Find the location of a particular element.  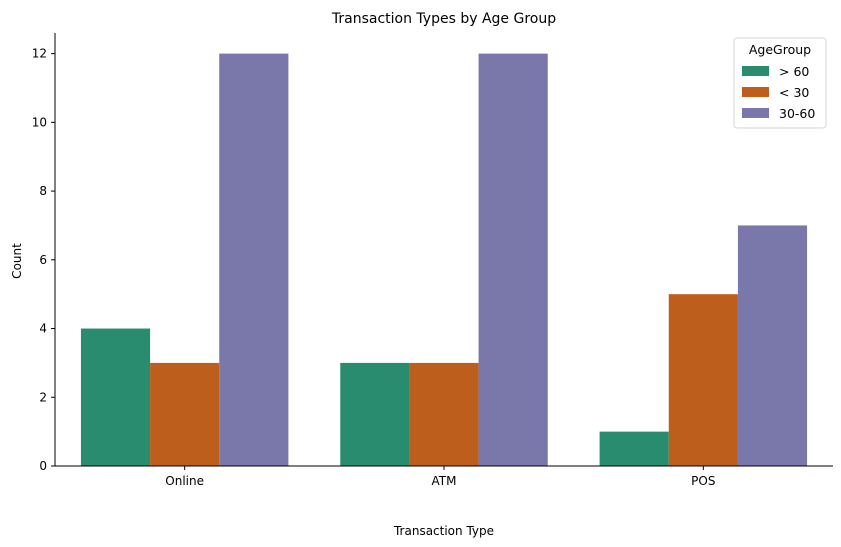

x-axis: Online ATM POS is located at coordinates (444, 476).